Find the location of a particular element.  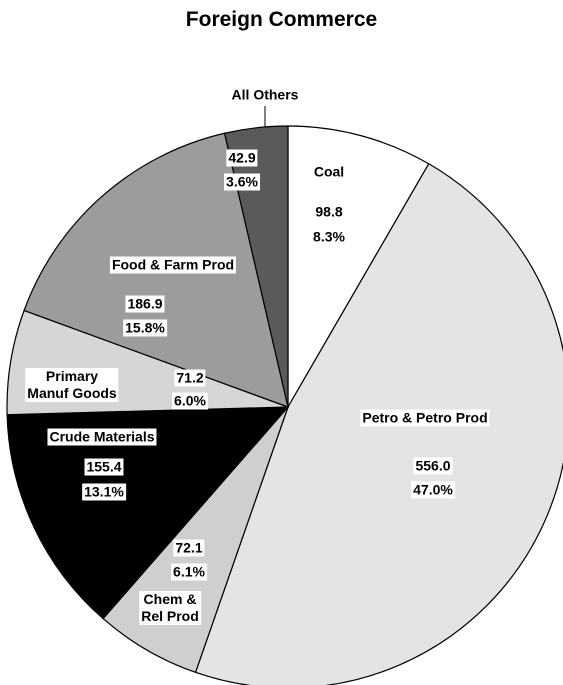

value-label: 71.2 is located at coordinates (190, 378).